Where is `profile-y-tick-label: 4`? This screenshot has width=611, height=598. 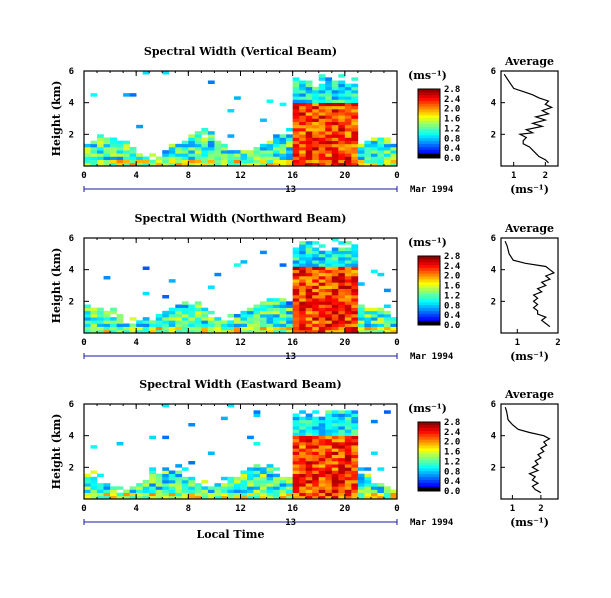
profile-y-tick-label: 4 is located at coordinates (494, 104).